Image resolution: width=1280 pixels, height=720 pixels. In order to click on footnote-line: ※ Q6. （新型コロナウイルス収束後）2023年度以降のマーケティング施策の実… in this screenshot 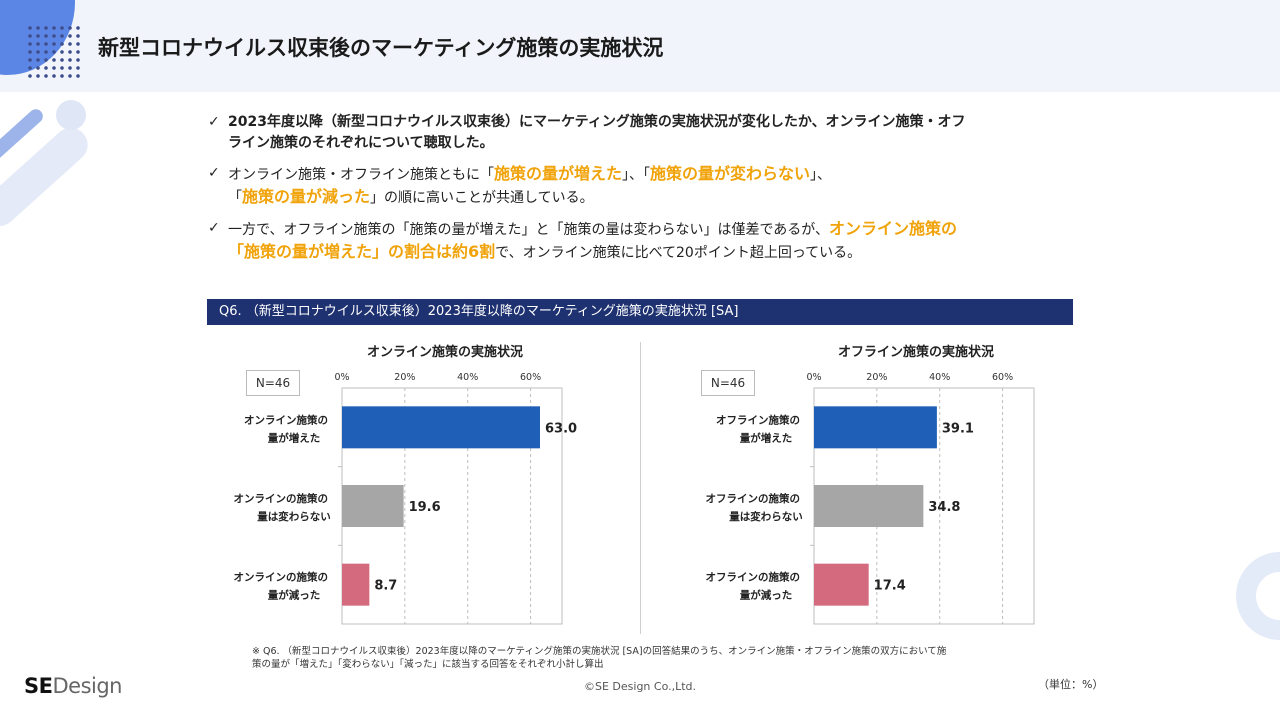, I will do `click(599, 651)`.